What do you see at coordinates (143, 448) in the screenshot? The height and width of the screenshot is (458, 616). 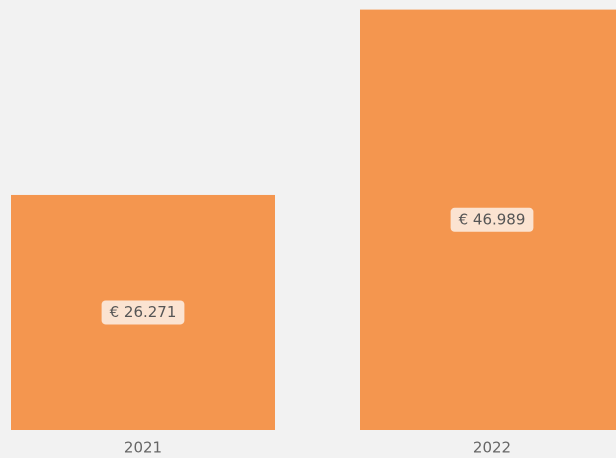 I see `x-tick-label: 2021` at bounding box center [143, 448].